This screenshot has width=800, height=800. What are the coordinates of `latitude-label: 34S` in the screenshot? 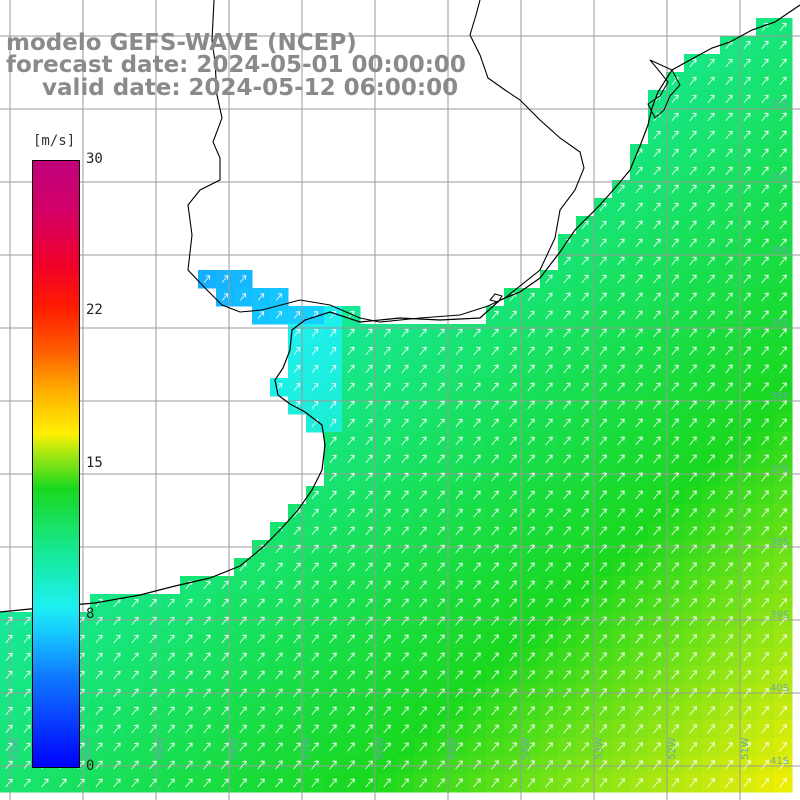 It's located at (779, 250).